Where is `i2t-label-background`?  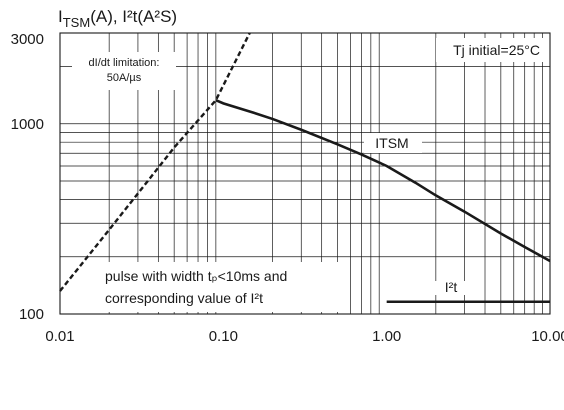
i2t-label-background is located at coordinates (452, 288).